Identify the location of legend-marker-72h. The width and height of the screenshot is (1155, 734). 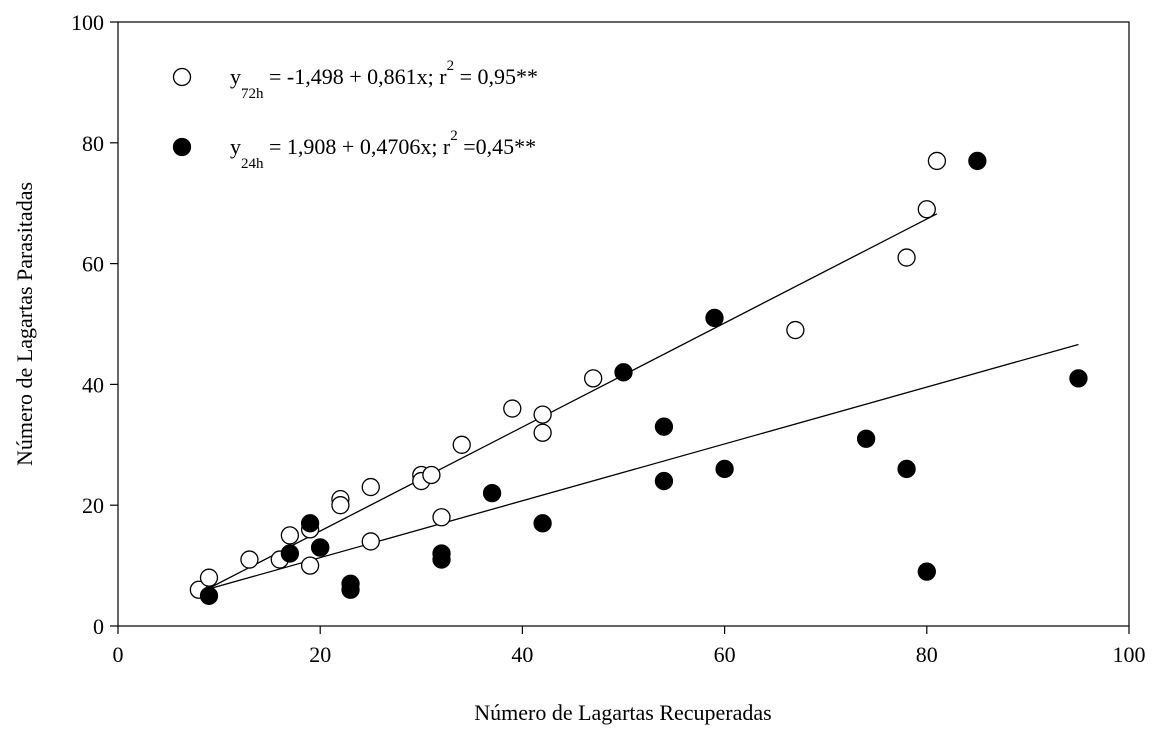
(182, 77).